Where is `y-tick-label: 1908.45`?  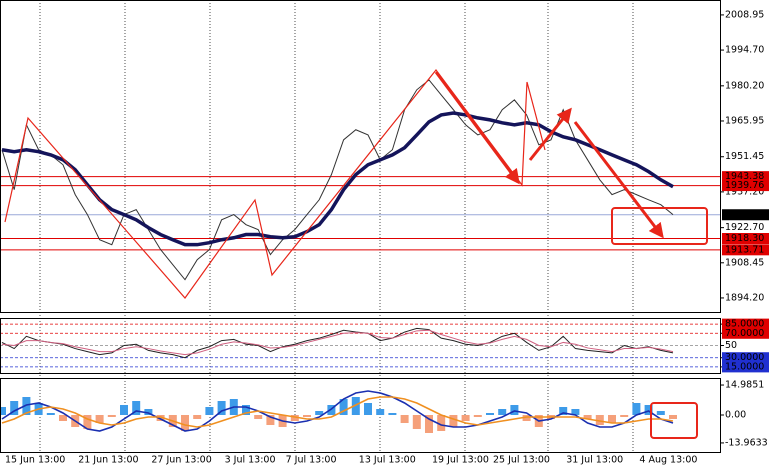 y-tick-label: 1908.45 is located at coordinates (744, 262).